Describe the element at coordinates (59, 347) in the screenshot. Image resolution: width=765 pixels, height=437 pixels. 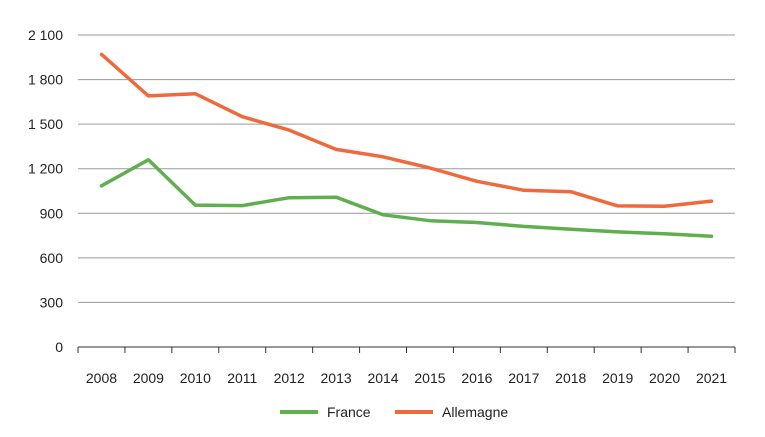
I see `y-tick-label: 0` at that location.